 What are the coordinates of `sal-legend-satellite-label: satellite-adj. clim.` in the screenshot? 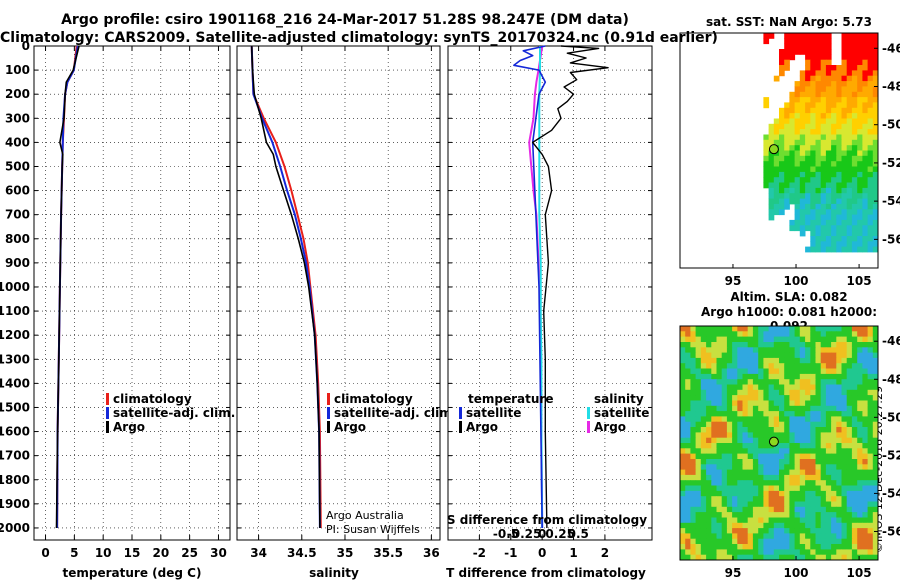 It's located at (395, 413).